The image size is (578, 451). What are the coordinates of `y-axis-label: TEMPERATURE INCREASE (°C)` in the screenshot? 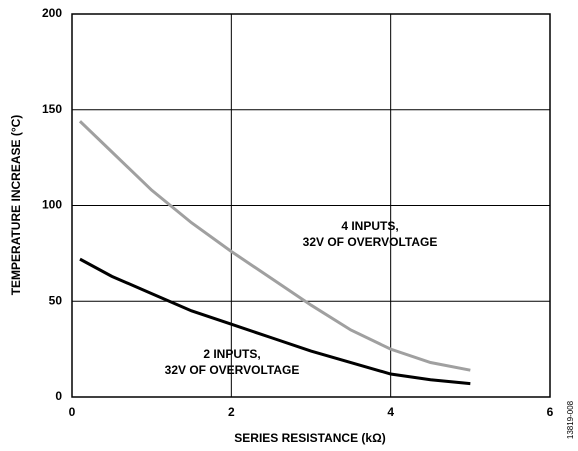 It's located at (16, 205).